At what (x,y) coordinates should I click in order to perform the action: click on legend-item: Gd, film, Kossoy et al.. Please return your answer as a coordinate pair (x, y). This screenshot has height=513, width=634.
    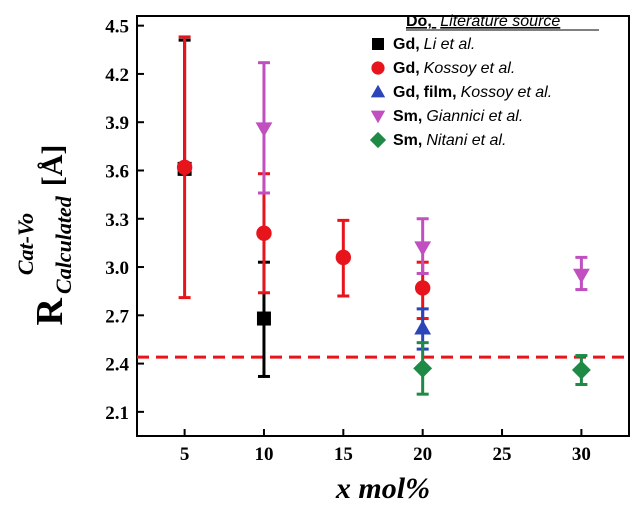
    Looking at the image, I should click on (461, 92).